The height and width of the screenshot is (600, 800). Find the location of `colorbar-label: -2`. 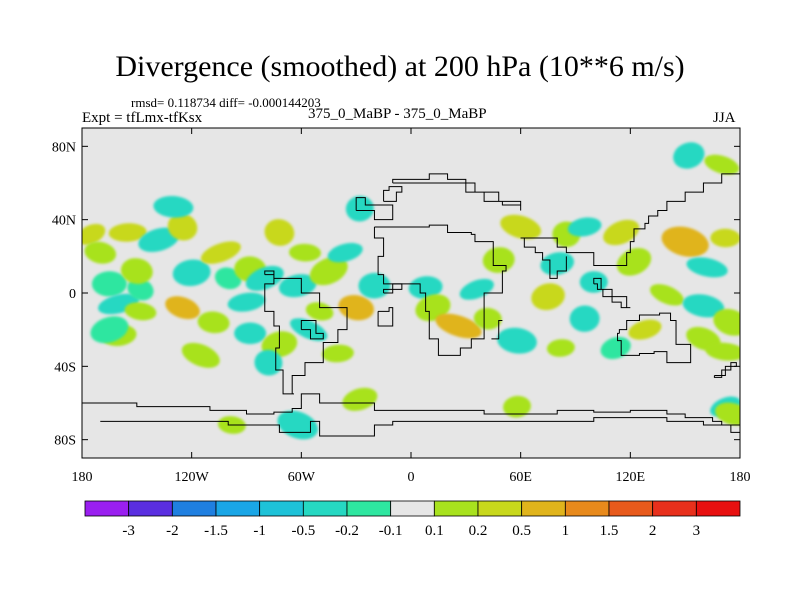

colorbar-label: -2 is located at coordinates (172, 531).